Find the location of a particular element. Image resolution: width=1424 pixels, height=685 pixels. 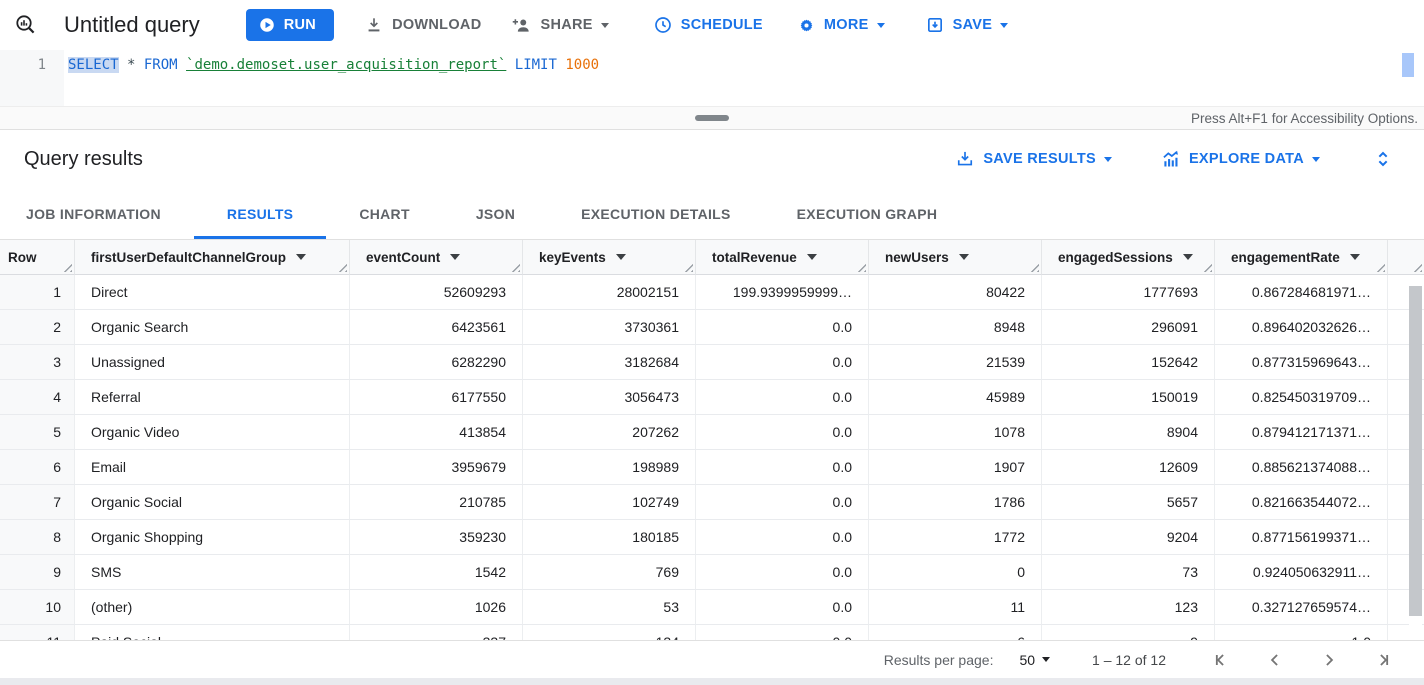

table-cell: 337 is located at coordinates (436, 632).